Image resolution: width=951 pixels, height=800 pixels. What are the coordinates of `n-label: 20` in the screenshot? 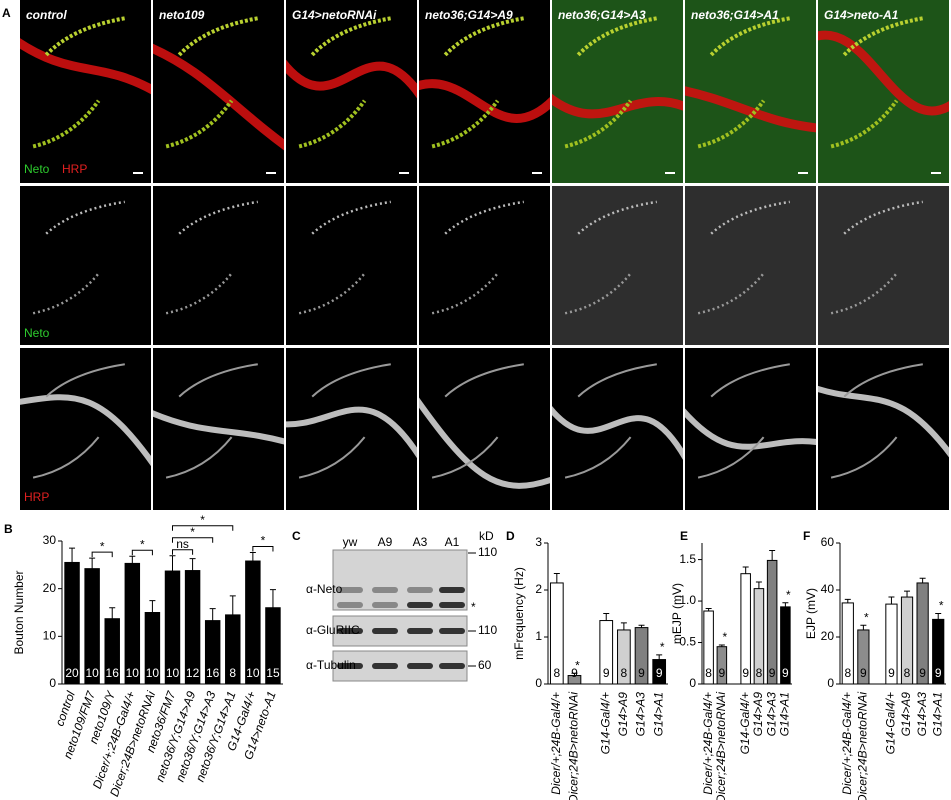 It's located at (72, 673).